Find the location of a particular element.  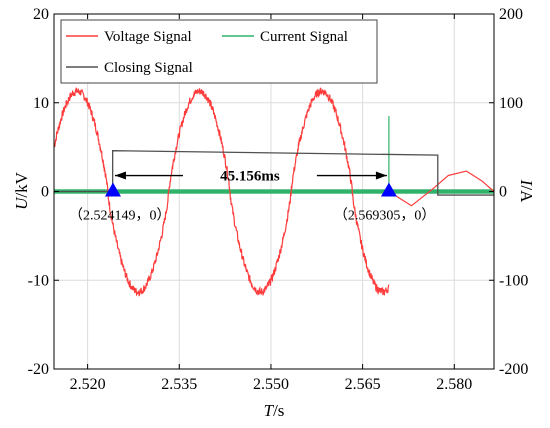

y-left-tick-label-3: 10 is located at coordinates (41, 103).